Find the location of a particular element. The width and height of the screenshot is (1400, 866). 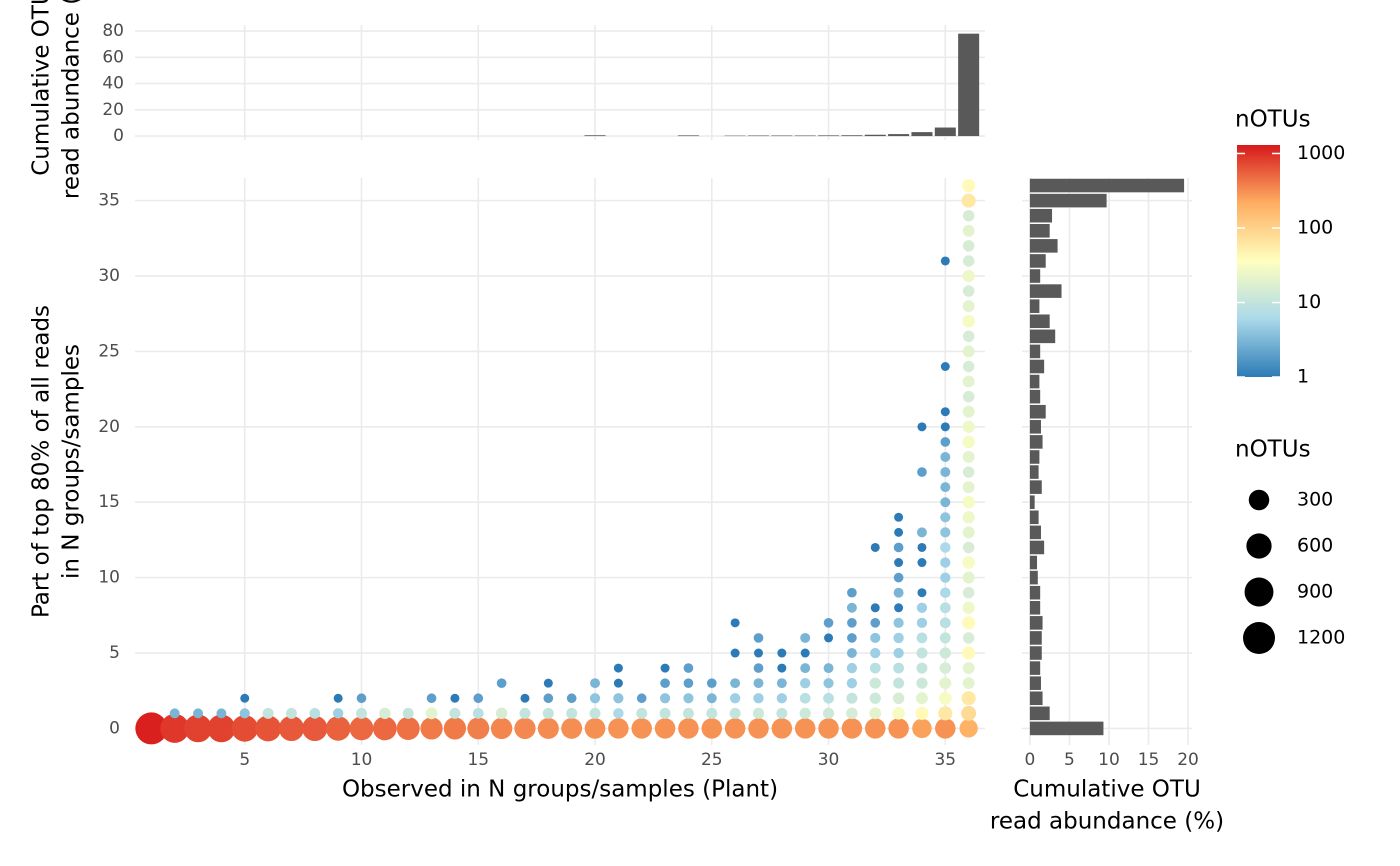

x-tick-label: 10 is located at coordinates (1109, 760).